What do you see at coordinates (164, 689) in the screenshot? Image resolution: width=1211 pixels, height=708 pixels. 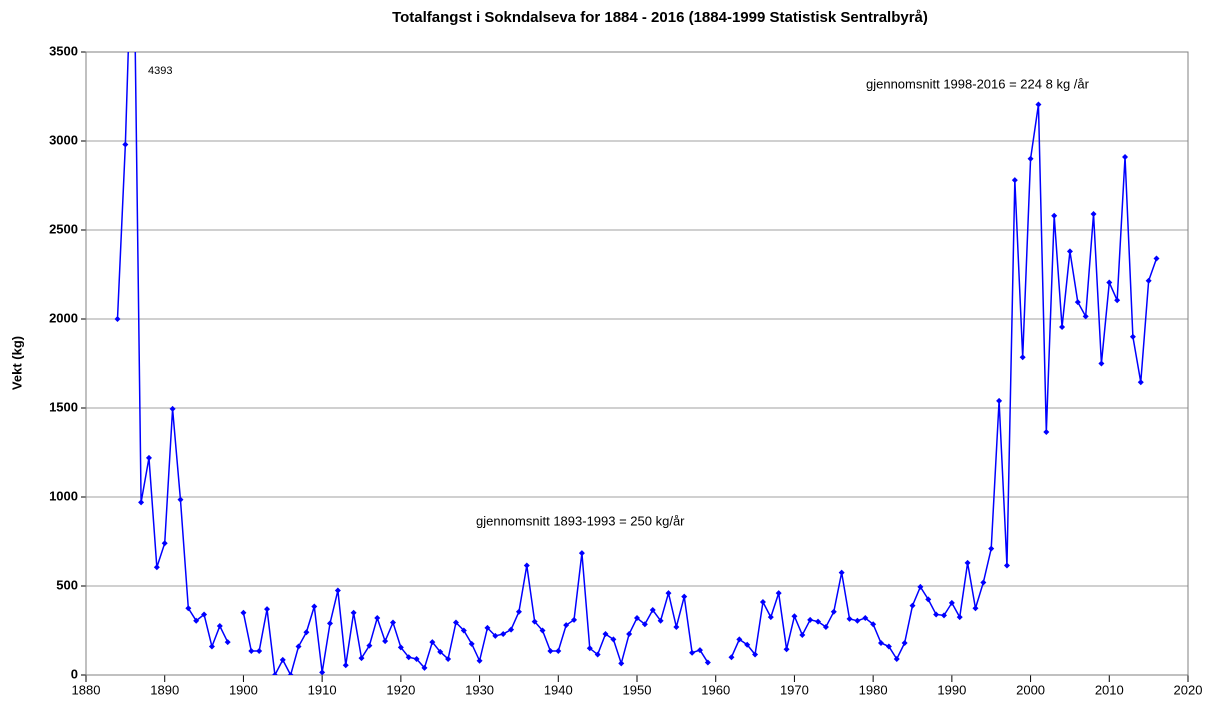 I see `x-tick-label: 1890` at bounding box center [164, 689].